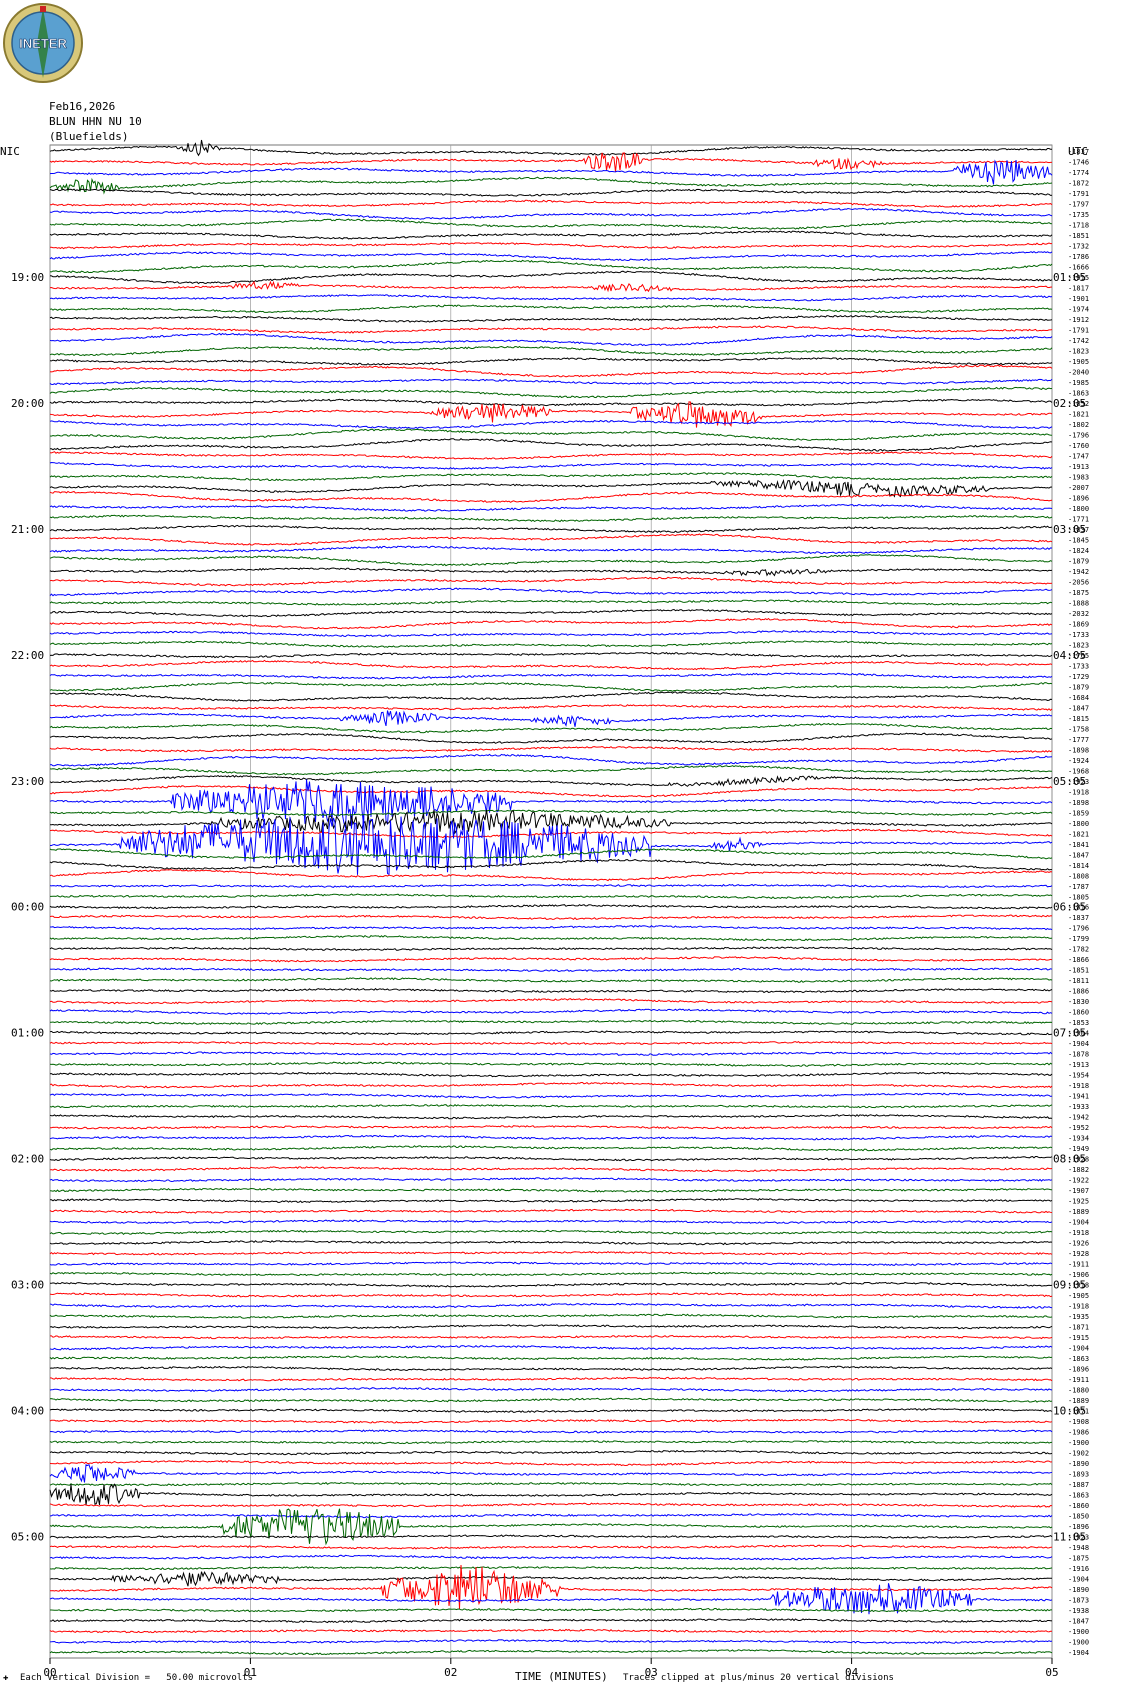 The width and height of the screenshot is (1130, 1689). Describe the element at coordinates (1078, 1517) in the screenshot. I see `trace-offset-label: -1850` at that location.